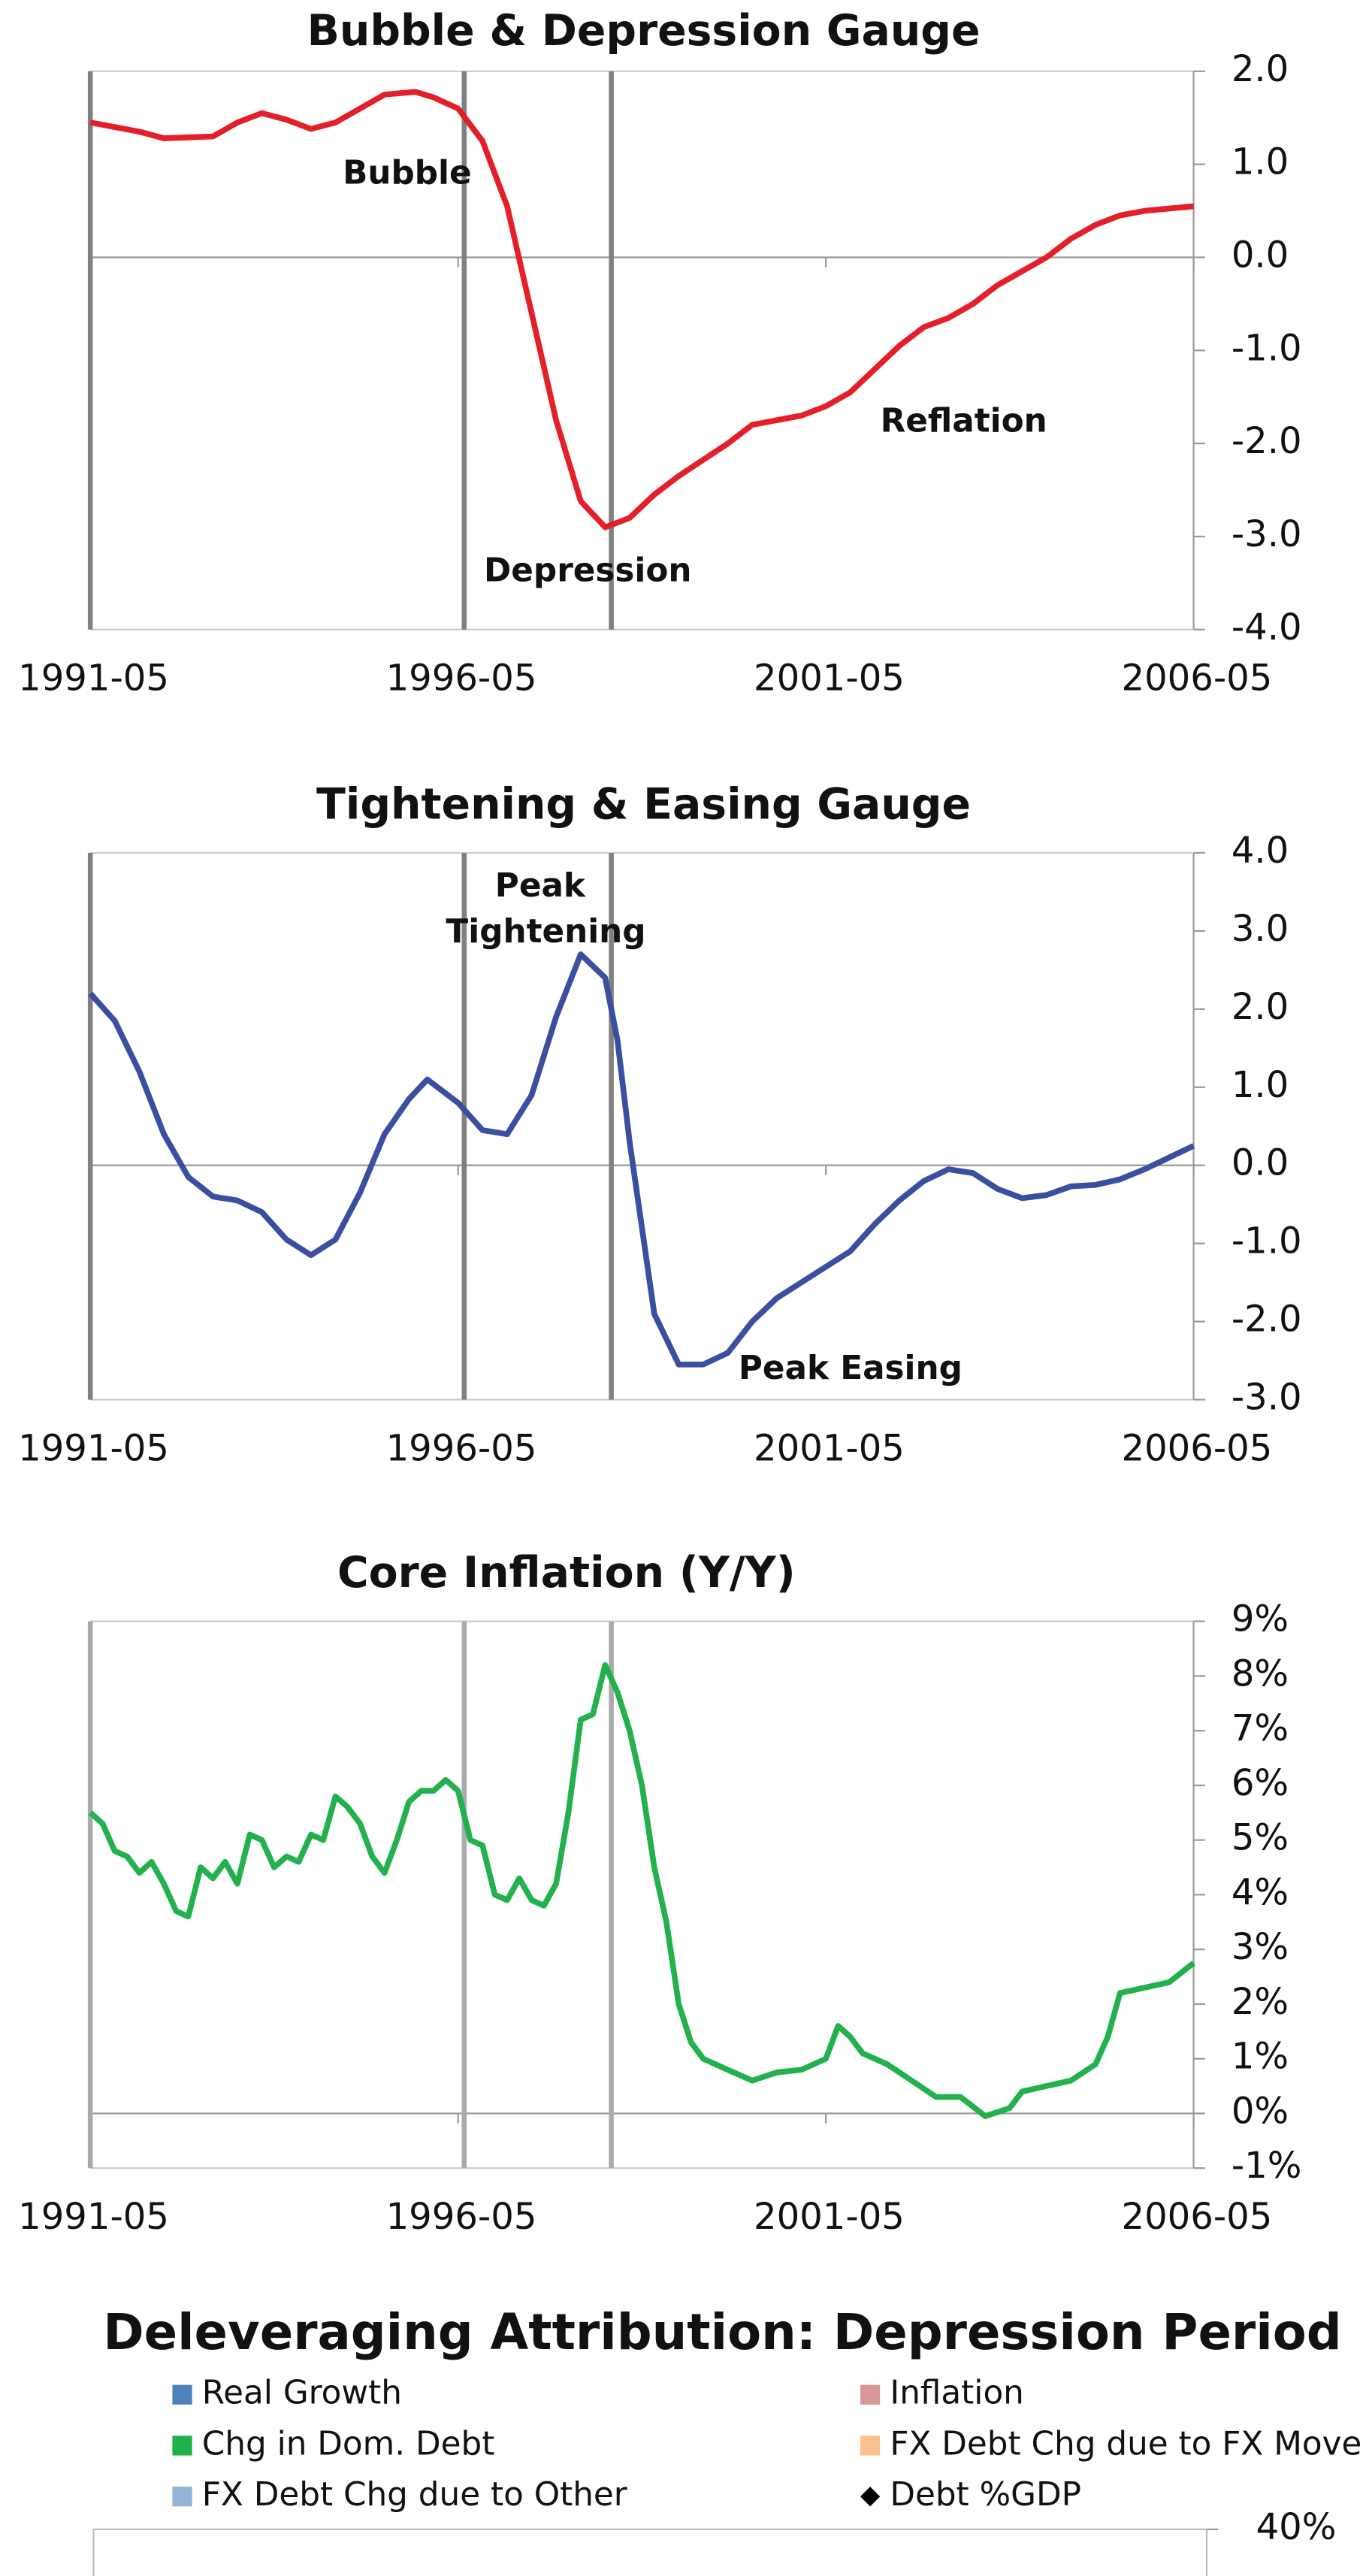 The image size is (1366, 2576). I want to click on chart-title: Tightening & Easing Gauge, so click(643, 804).